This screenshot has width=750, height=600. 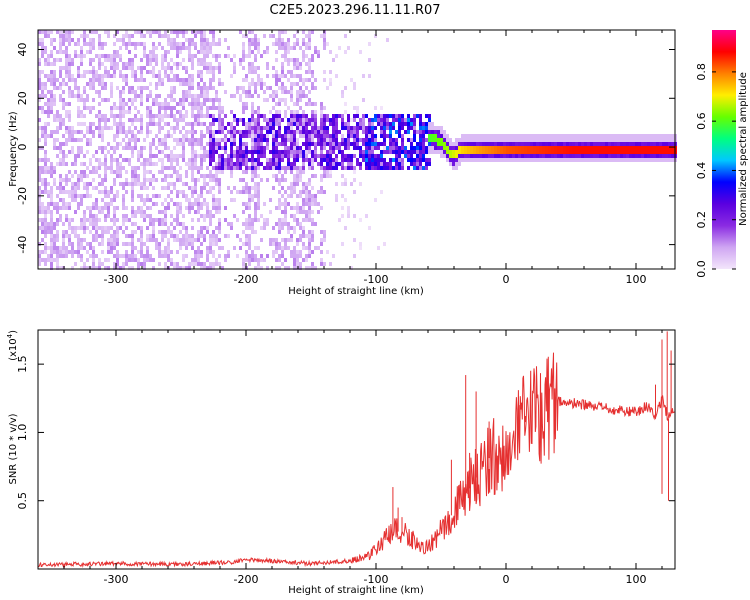 What do you see at coordinates (13, 448) in the screenshot?
I see `snr-ylabel: SNR (10 * v/v)` at bounding box center [13, 448].